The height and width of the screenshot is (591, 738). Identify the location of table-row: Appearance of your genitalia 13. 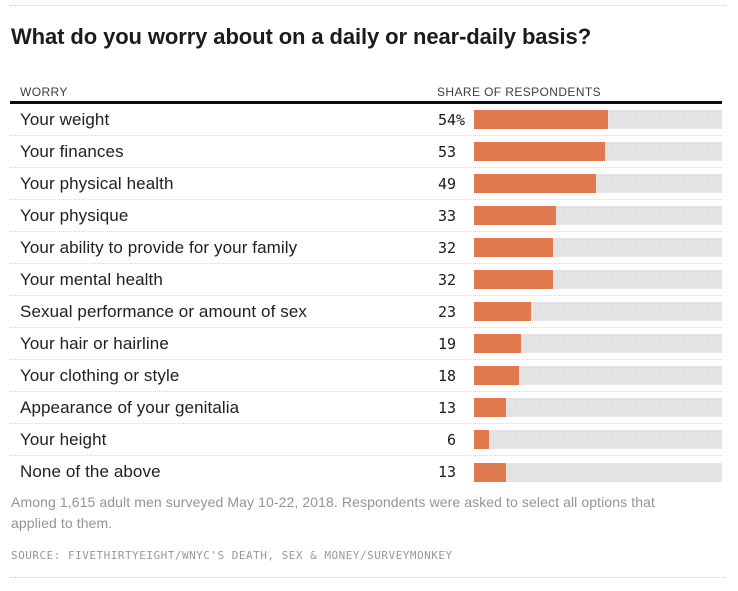
(366, 408).